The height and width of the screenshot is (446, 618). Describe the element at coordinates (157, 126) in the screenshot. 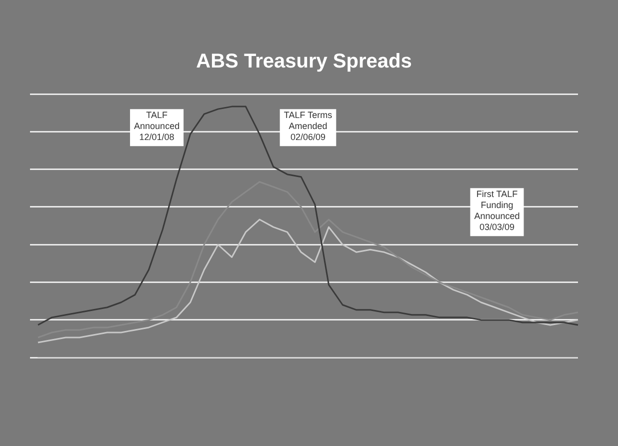

I see `annotation: TALF Announced 12/01/08` at that location.